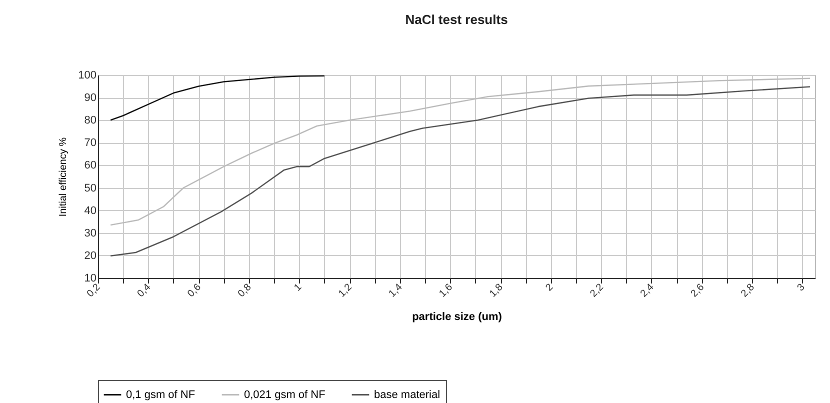 This screenshot has width=830, height=403. I want to click on x-tick-label: 0,4, so click(144, 291).